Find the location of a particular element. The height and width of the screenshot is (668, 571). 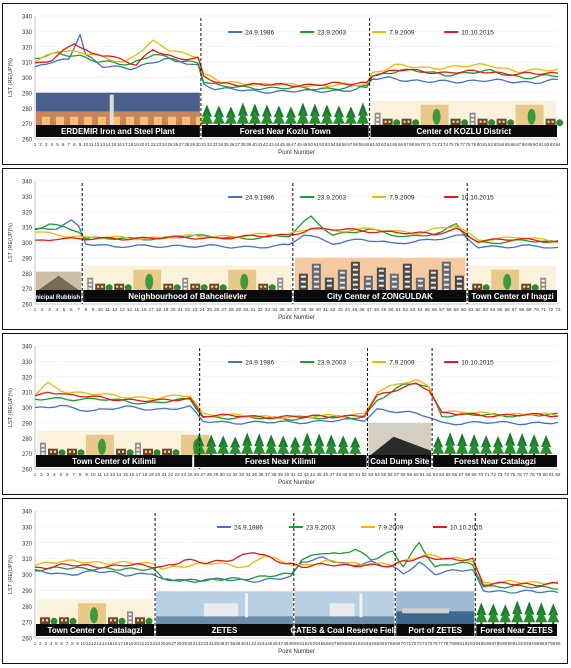

x-tick-label: 43 is located at coordinates (341, 309).